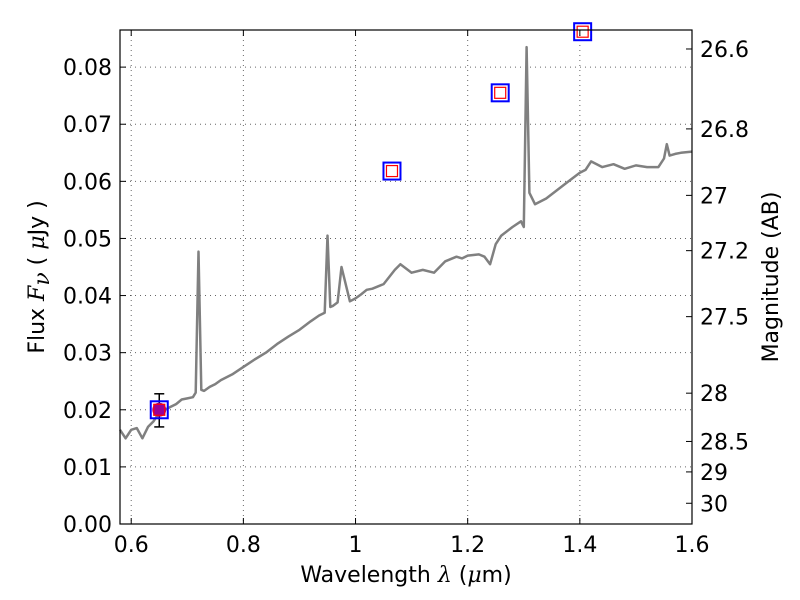  What do you see at coordinates (87, 468) in the screenshot?
I see `y-tick-label: 0.01` at bounding box center [87, 468].